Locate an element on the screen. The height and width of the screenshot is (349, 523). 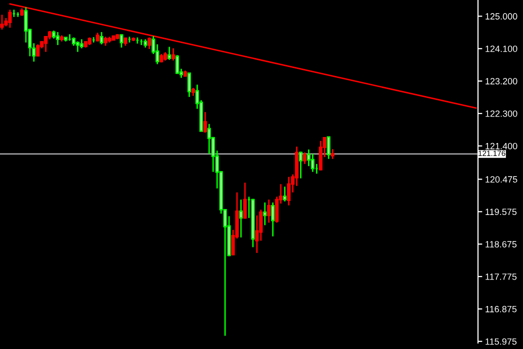
y-tick-label: 115.975 is located at coordinates (501, 341).